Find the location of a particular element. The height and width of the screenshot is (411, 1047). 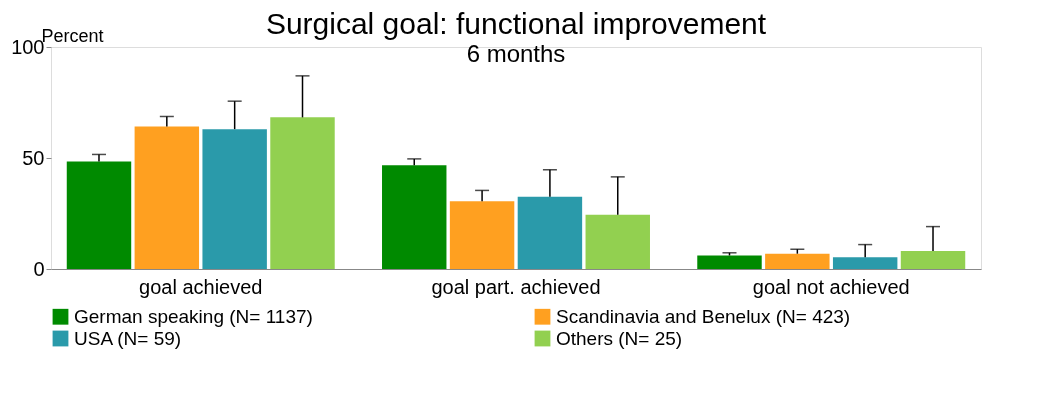

chart-subtitle: 6 months is located at coordinates (516, 53).